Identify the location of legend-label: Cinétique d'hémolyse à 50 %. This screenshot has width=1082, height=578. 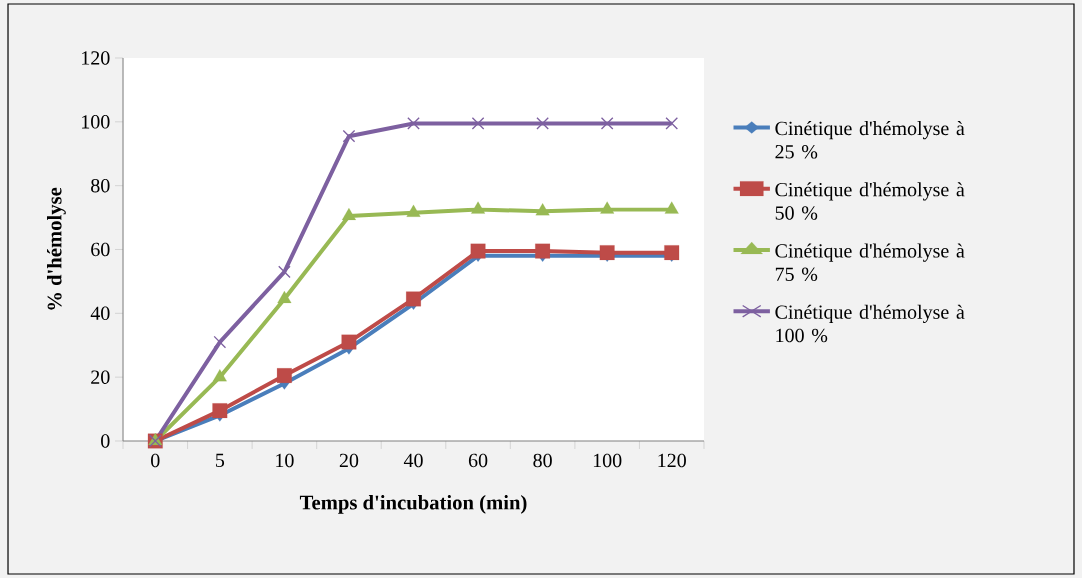
(870, 201).